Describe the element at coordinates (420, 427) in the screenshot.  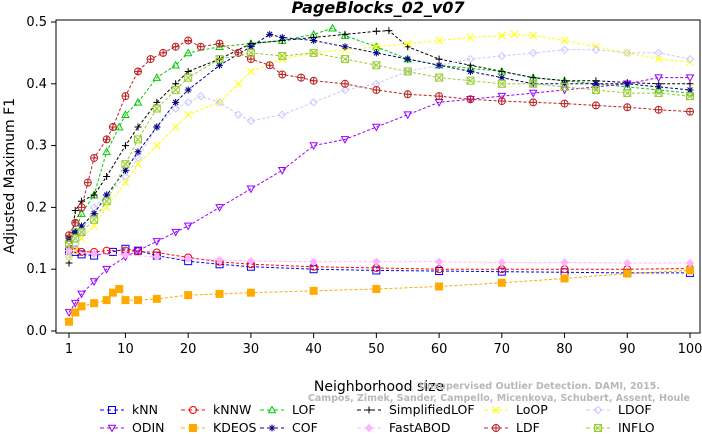
I see `legend-label: FastABOD` at that location.